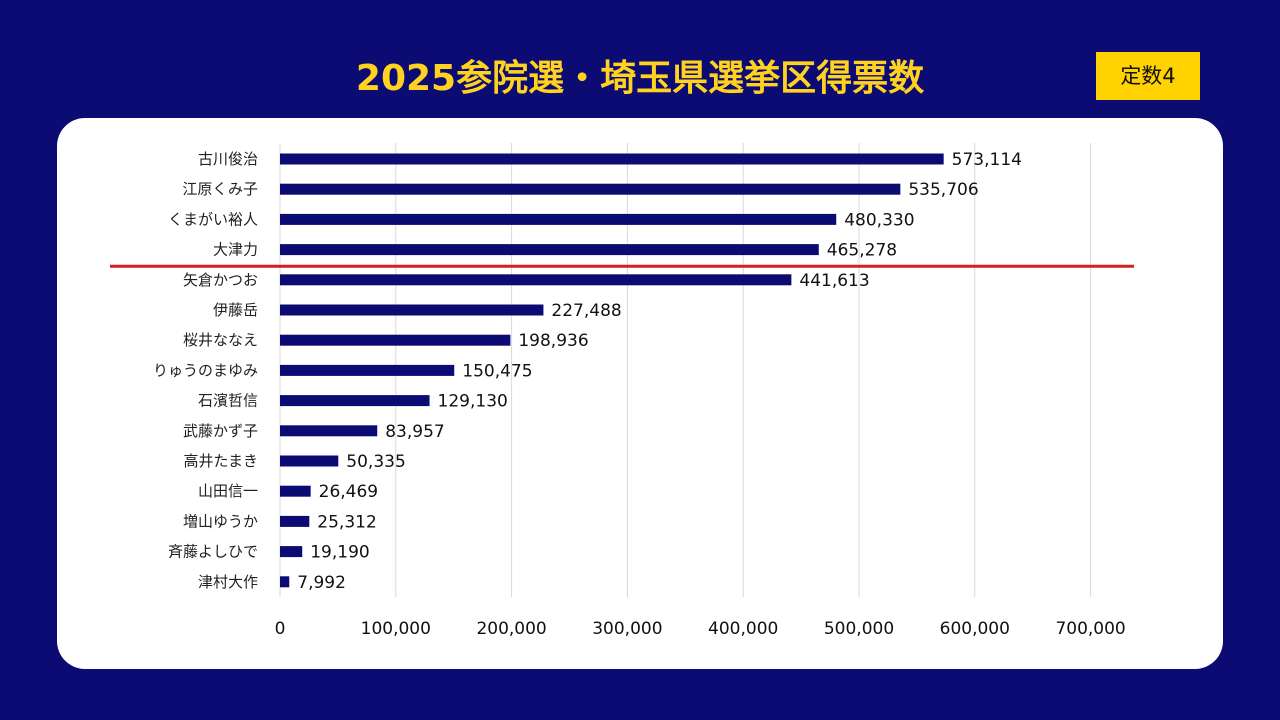  I want to click on seat-count-badge: 定数4, so click(1148, 76).